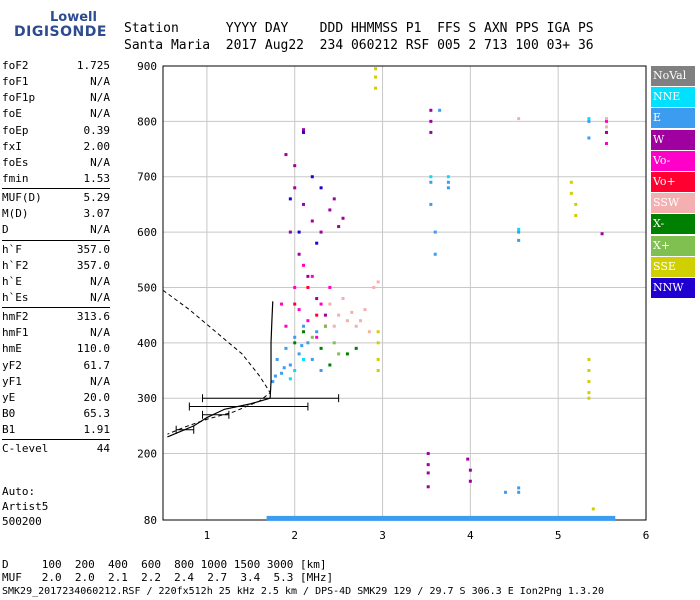 This screenshot has width=700, height=600. What do you see at coordinates (12, 114) in the screenshot?
I see `param-label: foE` at bounding box center [12, 114].